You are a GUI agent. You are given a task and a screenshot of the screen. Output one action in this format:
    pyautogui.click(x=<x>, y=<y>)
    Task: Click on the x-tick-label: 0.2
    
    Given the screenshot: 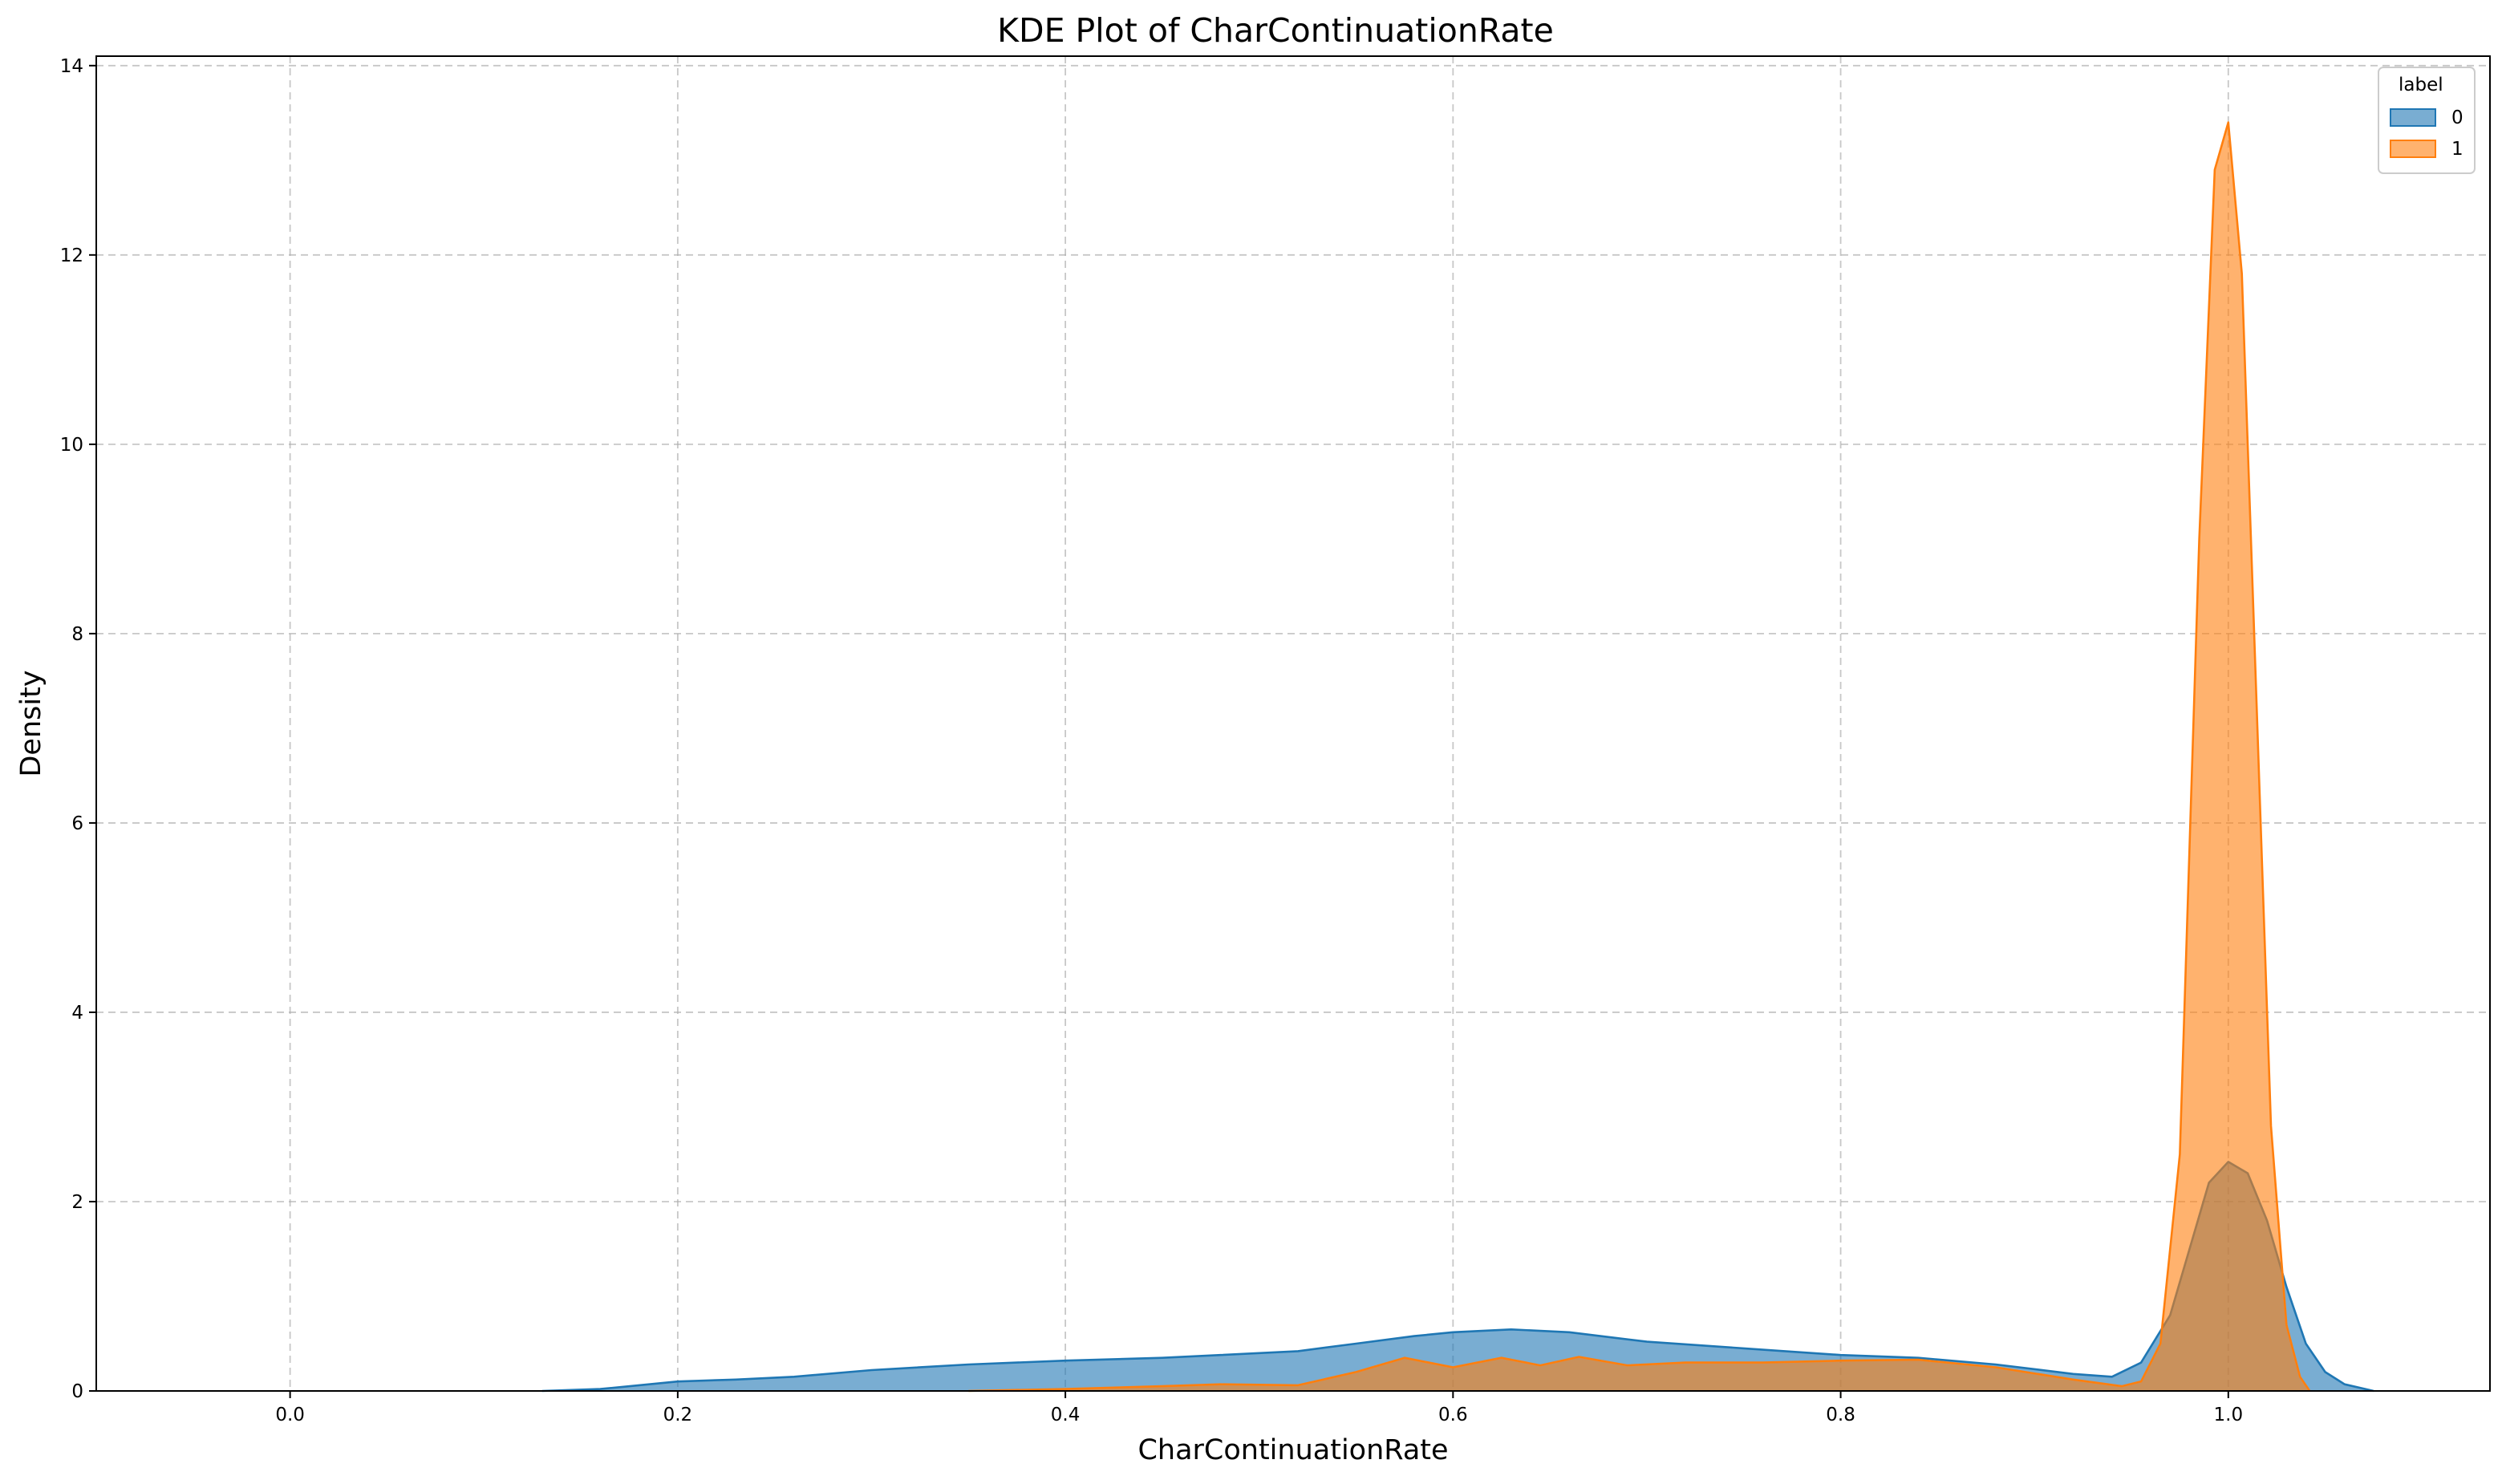 What is the action you would take?
    pyautogui.click(x=678, y=1415)
    